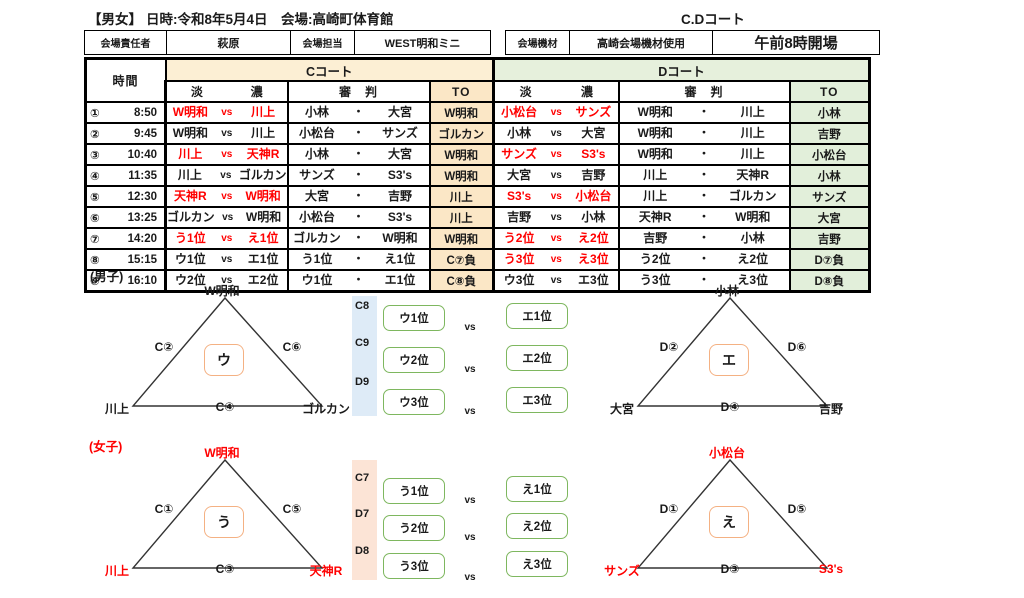 This screenshot has width=1024, height=598. Describe the element at coordinates (829, 175) in the screenshot. I see `d-to-team: 小林` at that location.